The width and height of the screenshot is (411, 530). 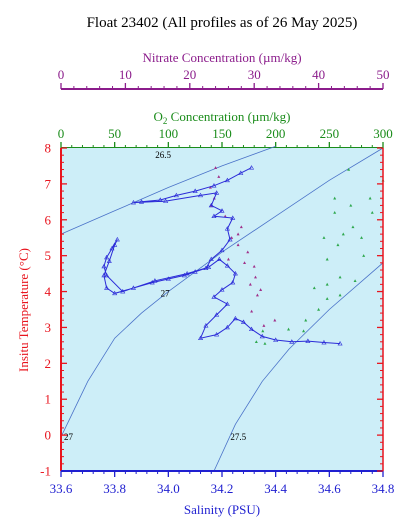 I want to click on nitrate-tick-label: 0, so click(x=61, y=74).